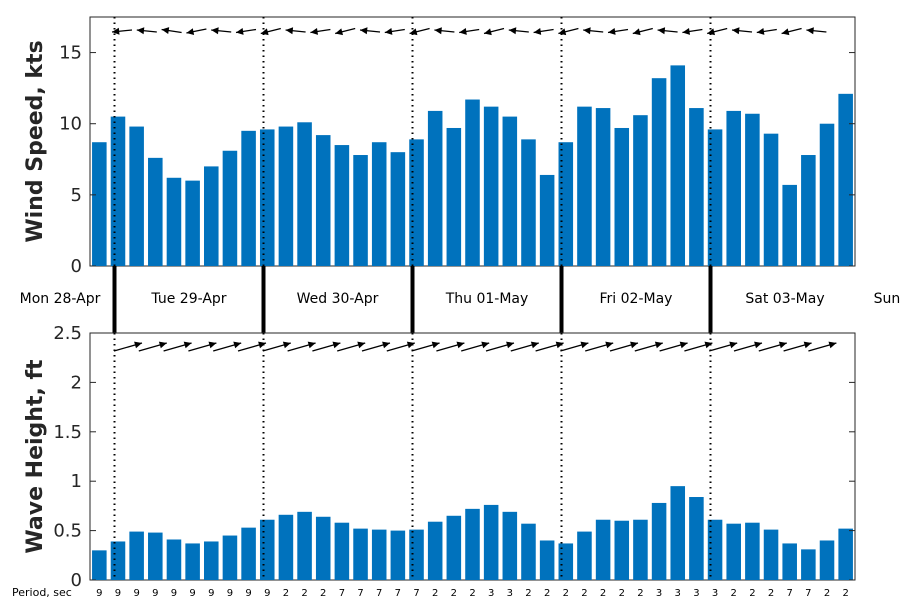 The height and width of the screenshot is (600, 900). What do you see at coordinates (487, 299) in the screenshot?
I see `day-label: Thu 01-May` at bounding box center [487, 299].